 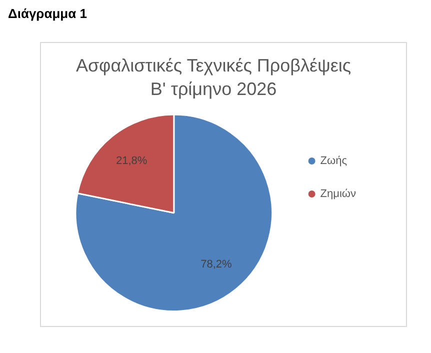 I want to click on legend-label: Ζημιών, so click(x=338, y=194).